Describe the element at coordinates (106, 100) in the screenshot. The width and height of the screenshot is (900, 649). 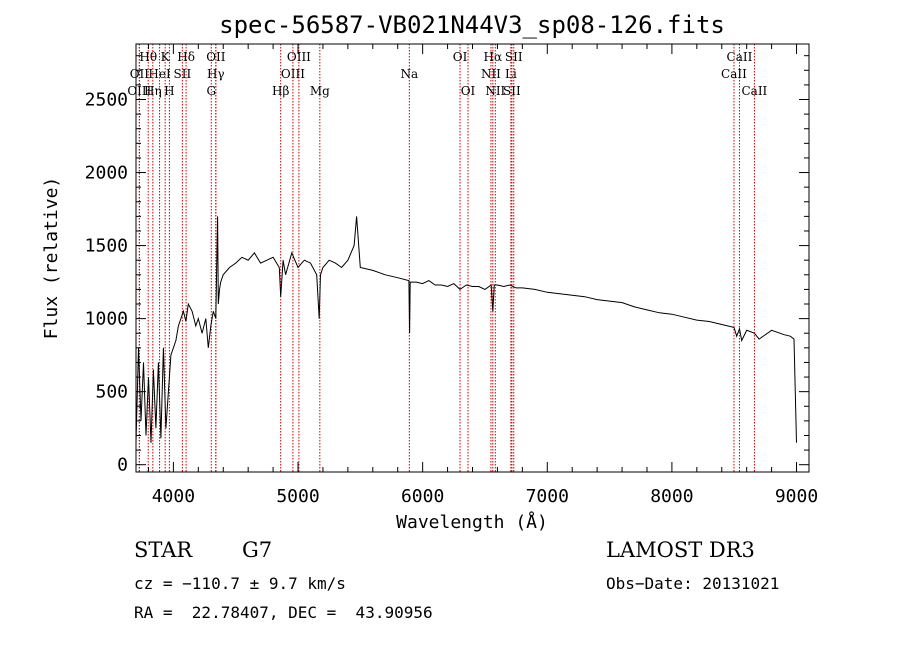
I see `y-tick-label: 2500` at that location.